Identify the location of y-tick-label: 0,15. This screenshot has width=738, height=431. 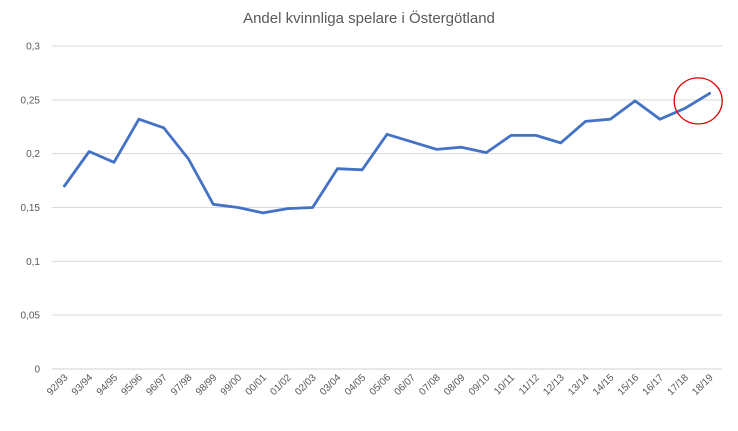
(31, 208).